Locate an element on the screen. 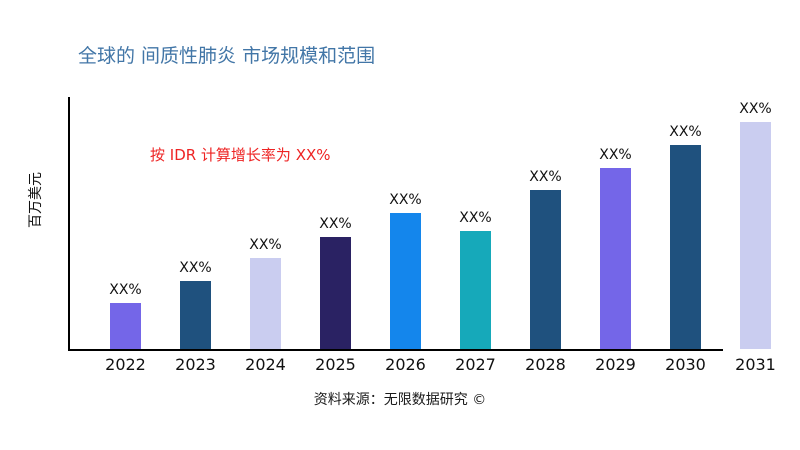  x-tick-label: 2025 is located at coordinates (335, 364).